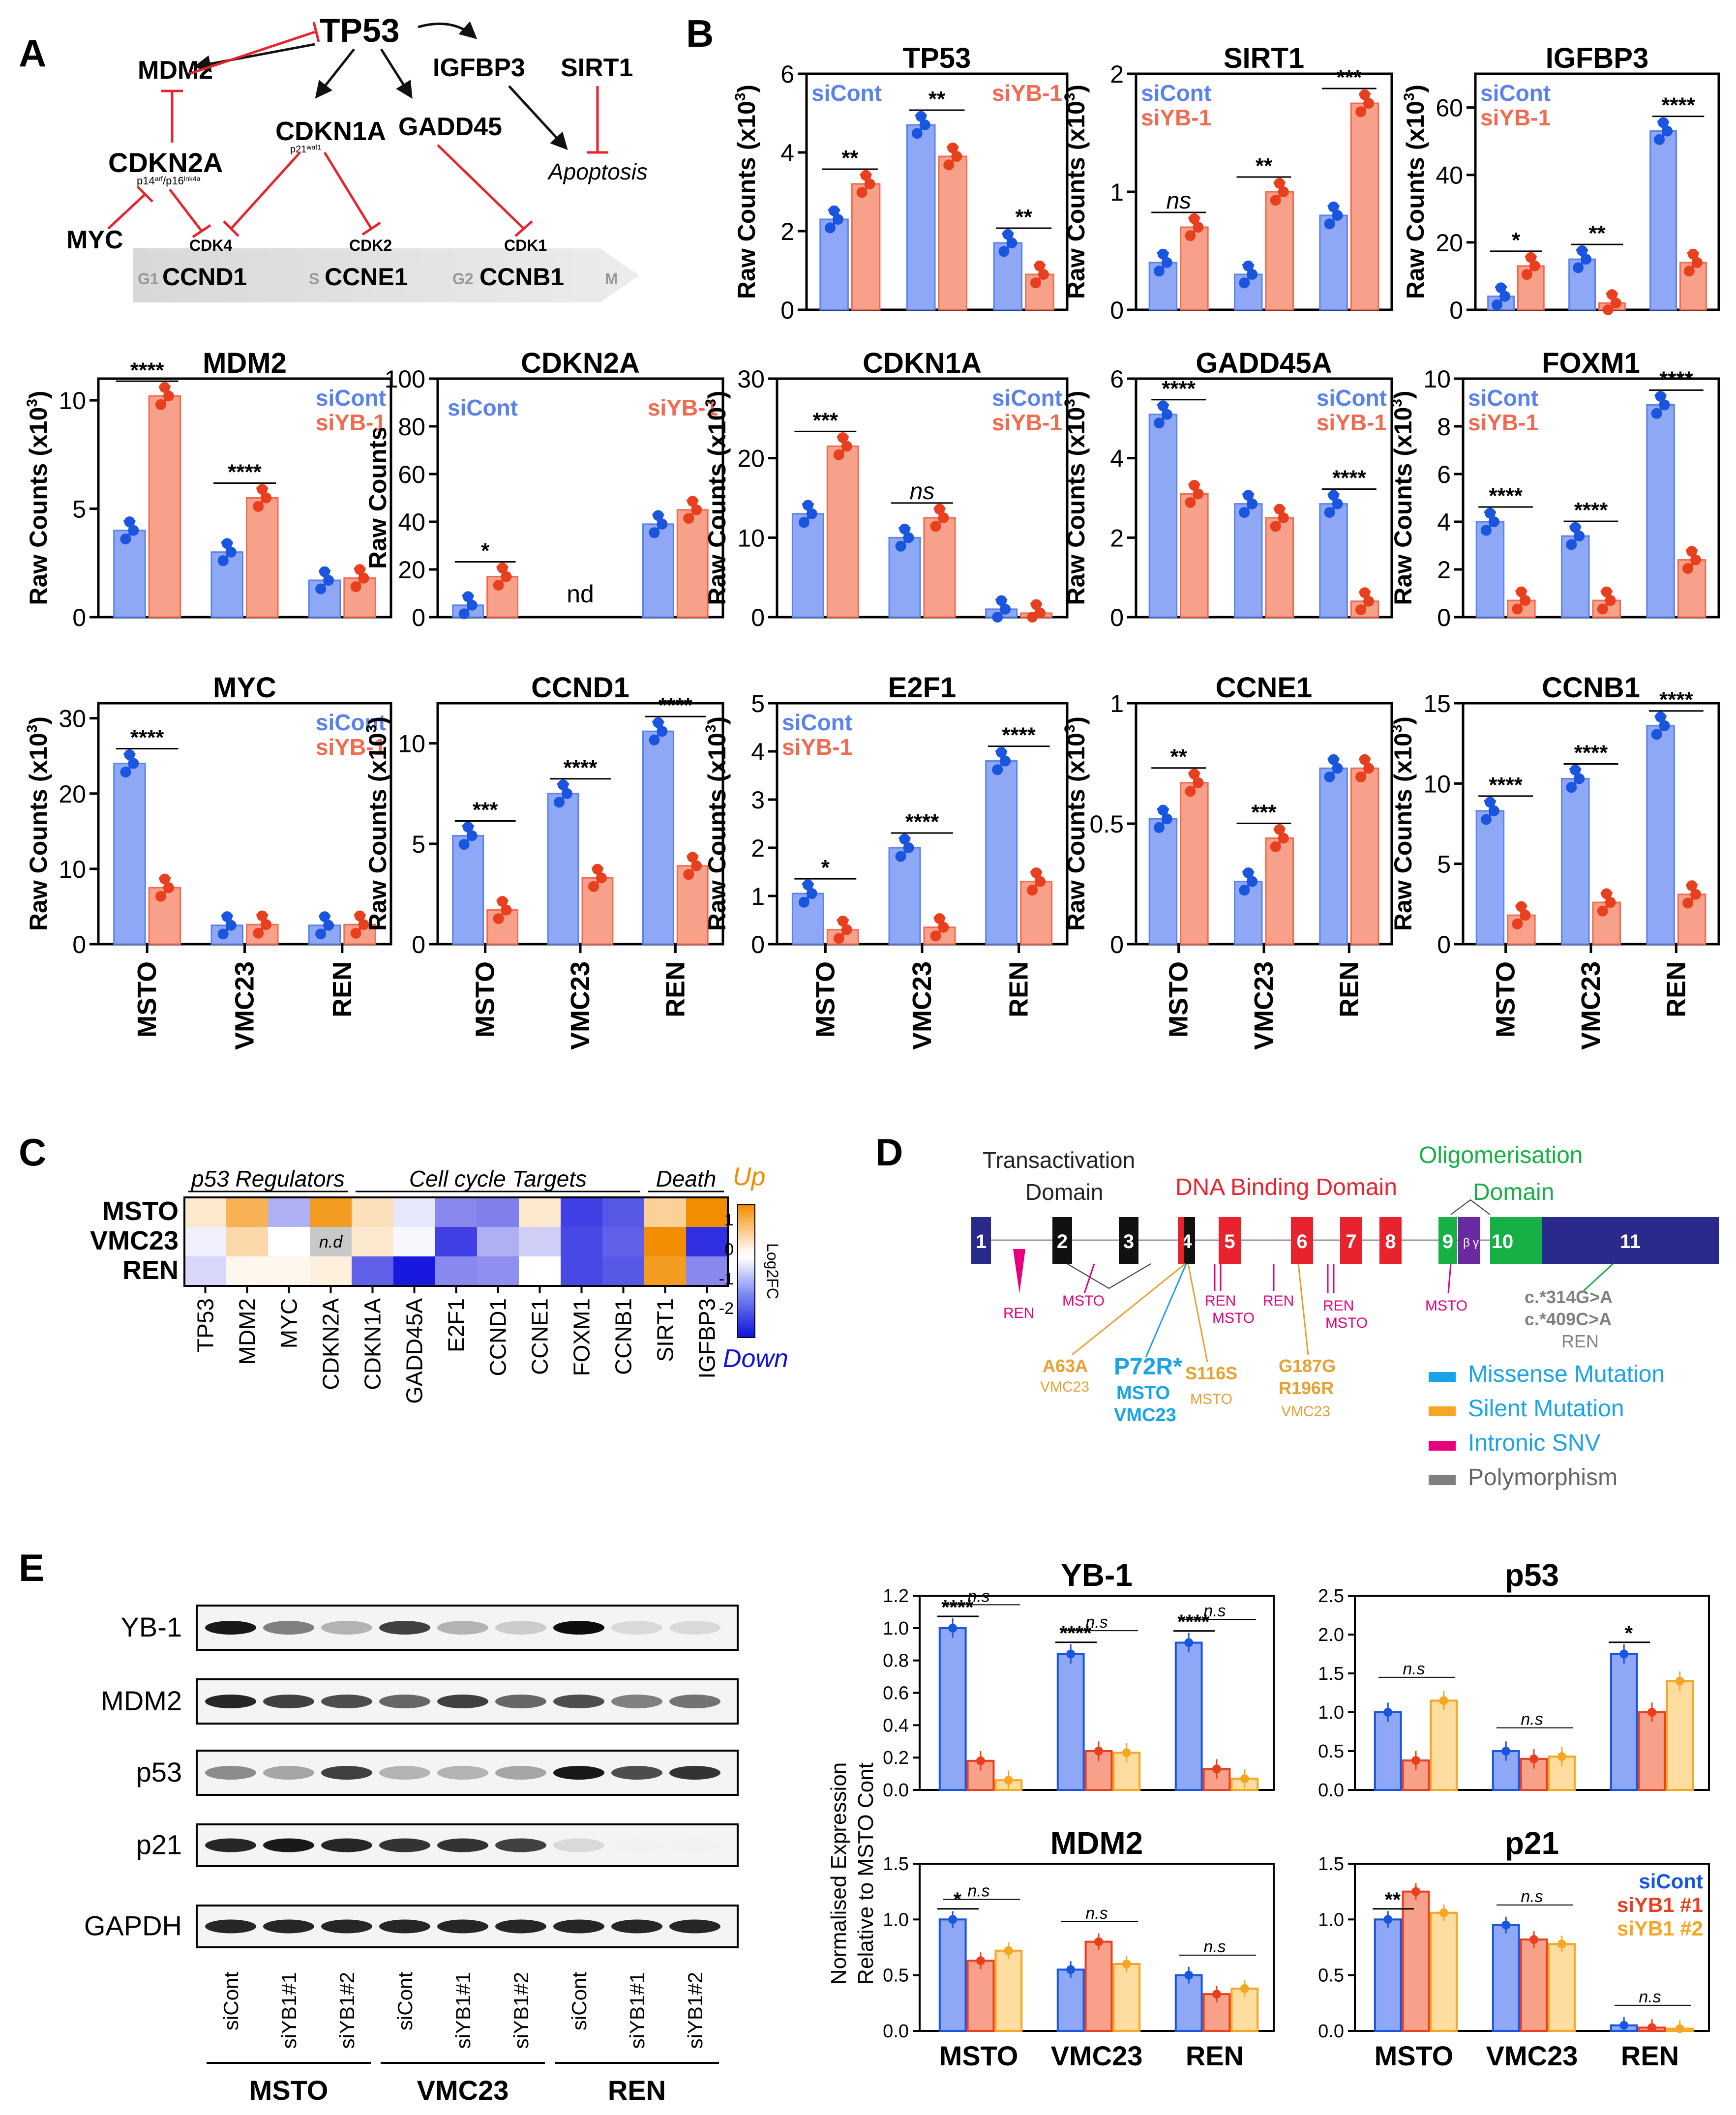 The height and width of the screenshot is (2115, 1736). I want to click on exons: 1 2 3 4 5 6 7 8 9 10 11 β γ, so click(1345, 1240).